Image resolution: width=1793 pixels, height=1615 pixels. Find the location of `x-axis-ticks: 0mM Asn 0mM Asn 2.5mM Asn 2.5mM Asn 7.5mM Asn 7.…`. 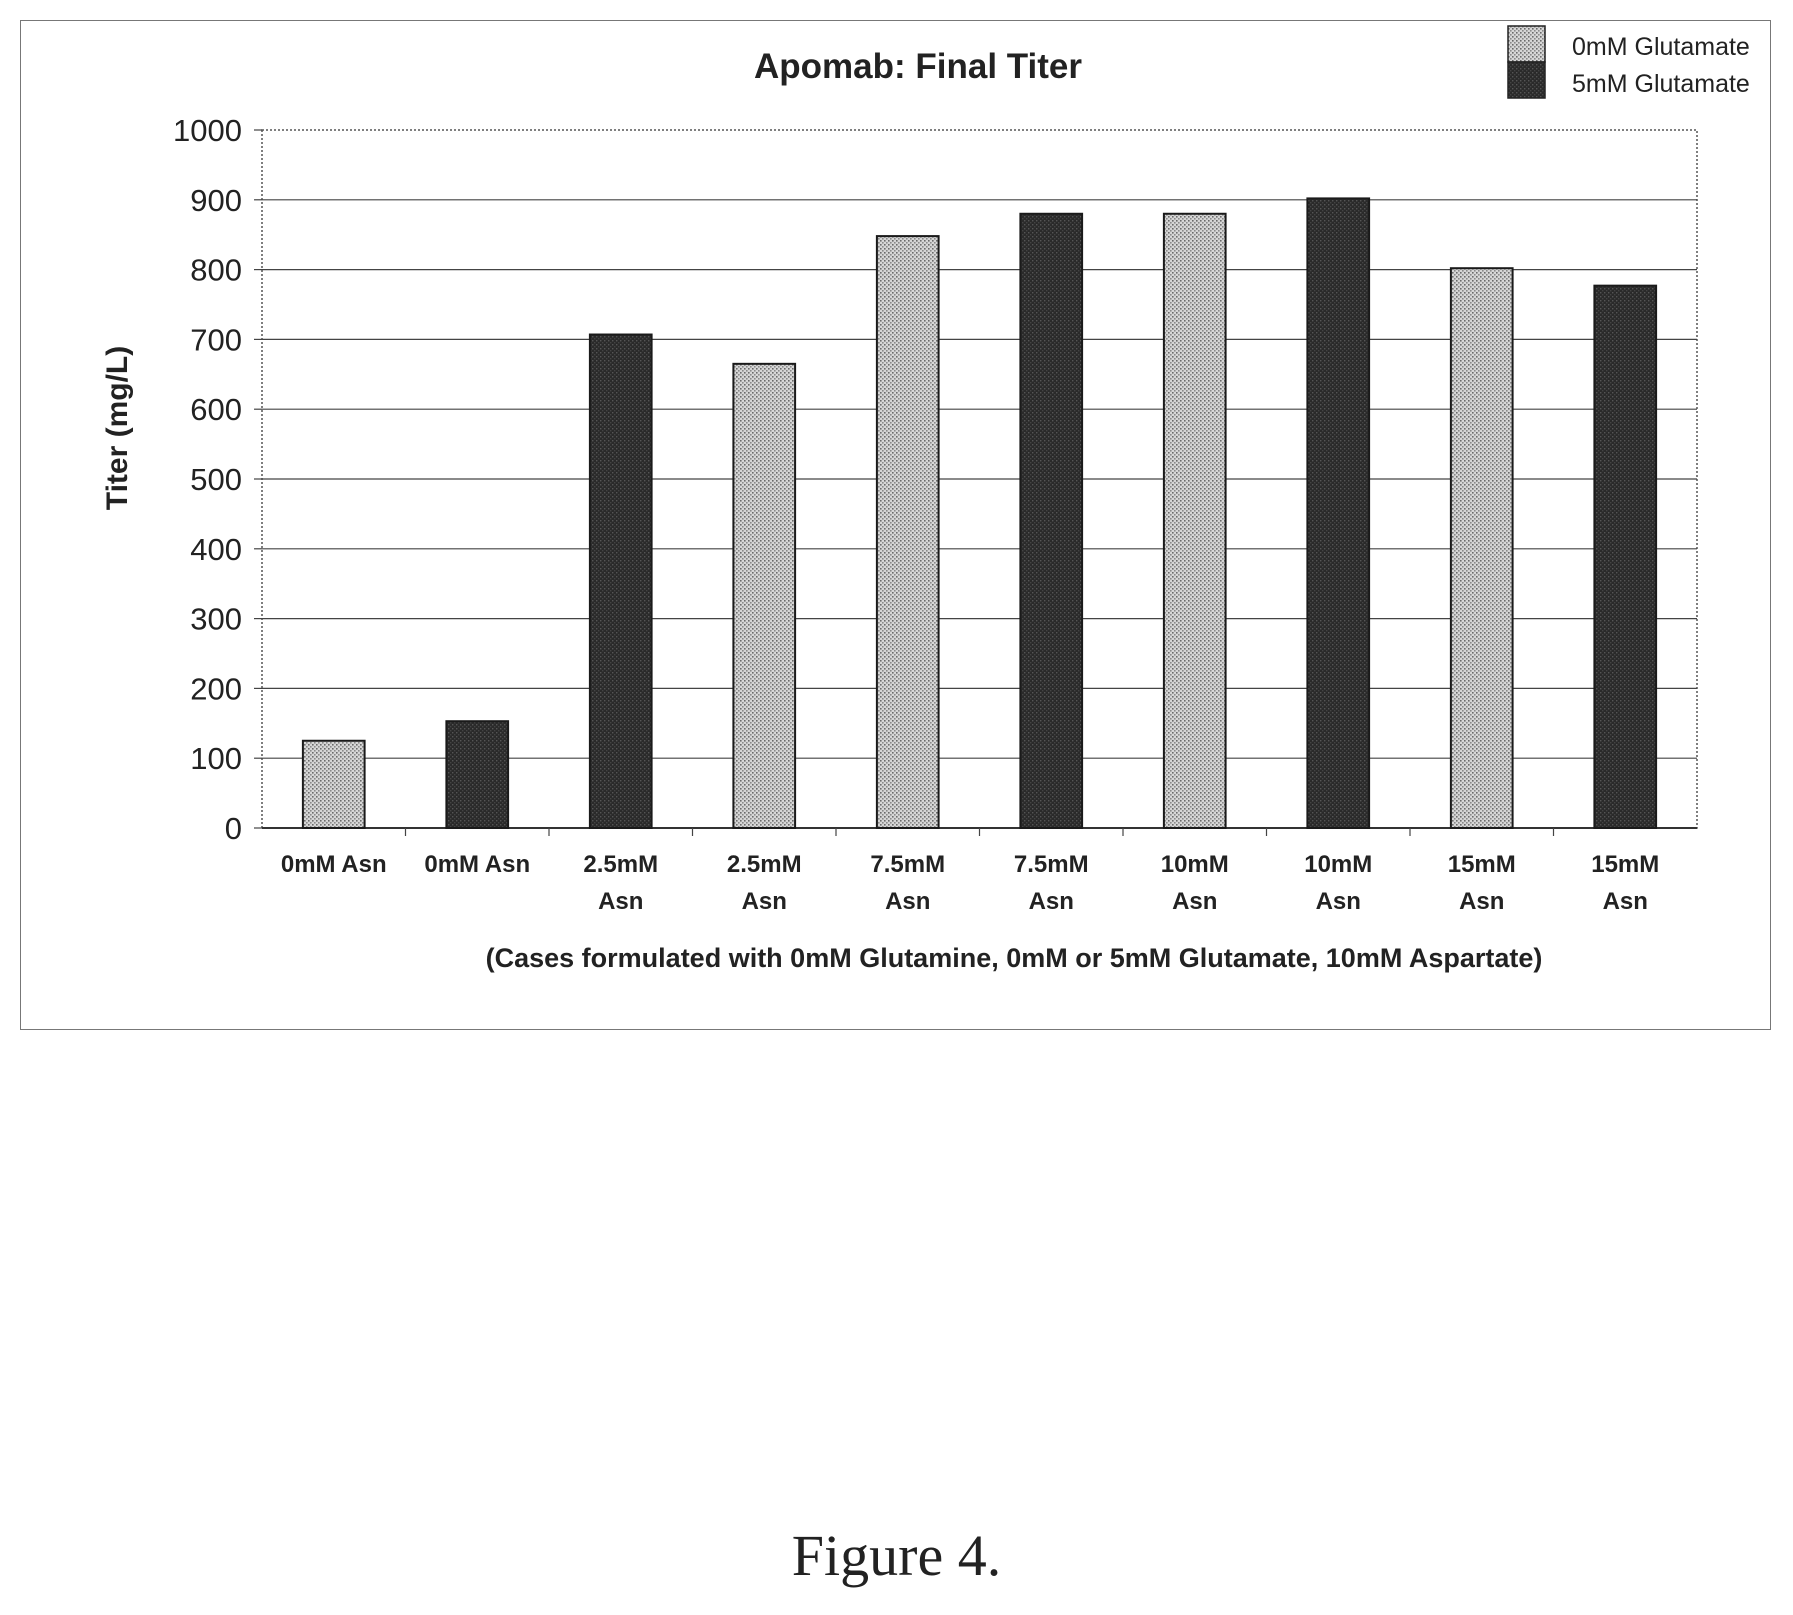

x-axis-ticks: 0mM Asn 0mM Asn 2.5mM Asn 2.5mM Asn 7.5mM Asn 7.… is located at coordinates (970, 871).